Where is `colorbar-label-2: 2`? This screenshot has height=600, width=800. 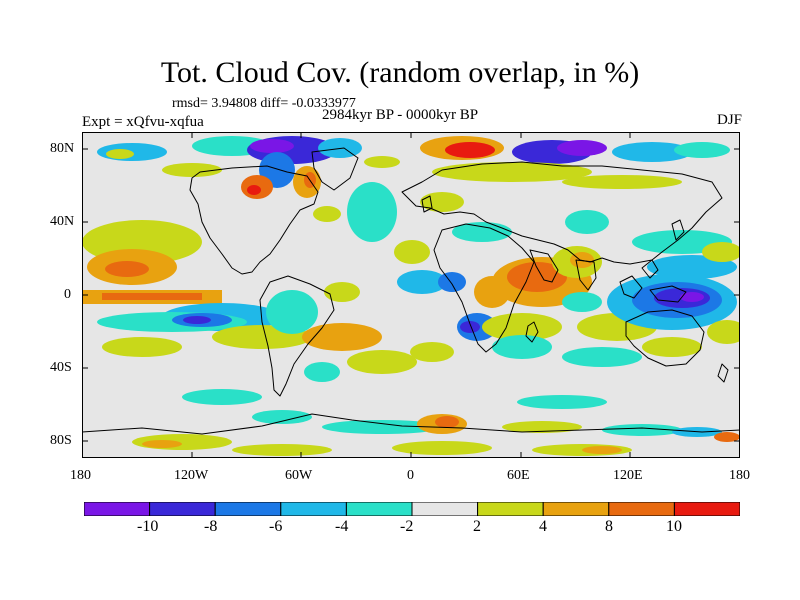
colorbar-label-2: 2 is located at coordinates (477, 526).